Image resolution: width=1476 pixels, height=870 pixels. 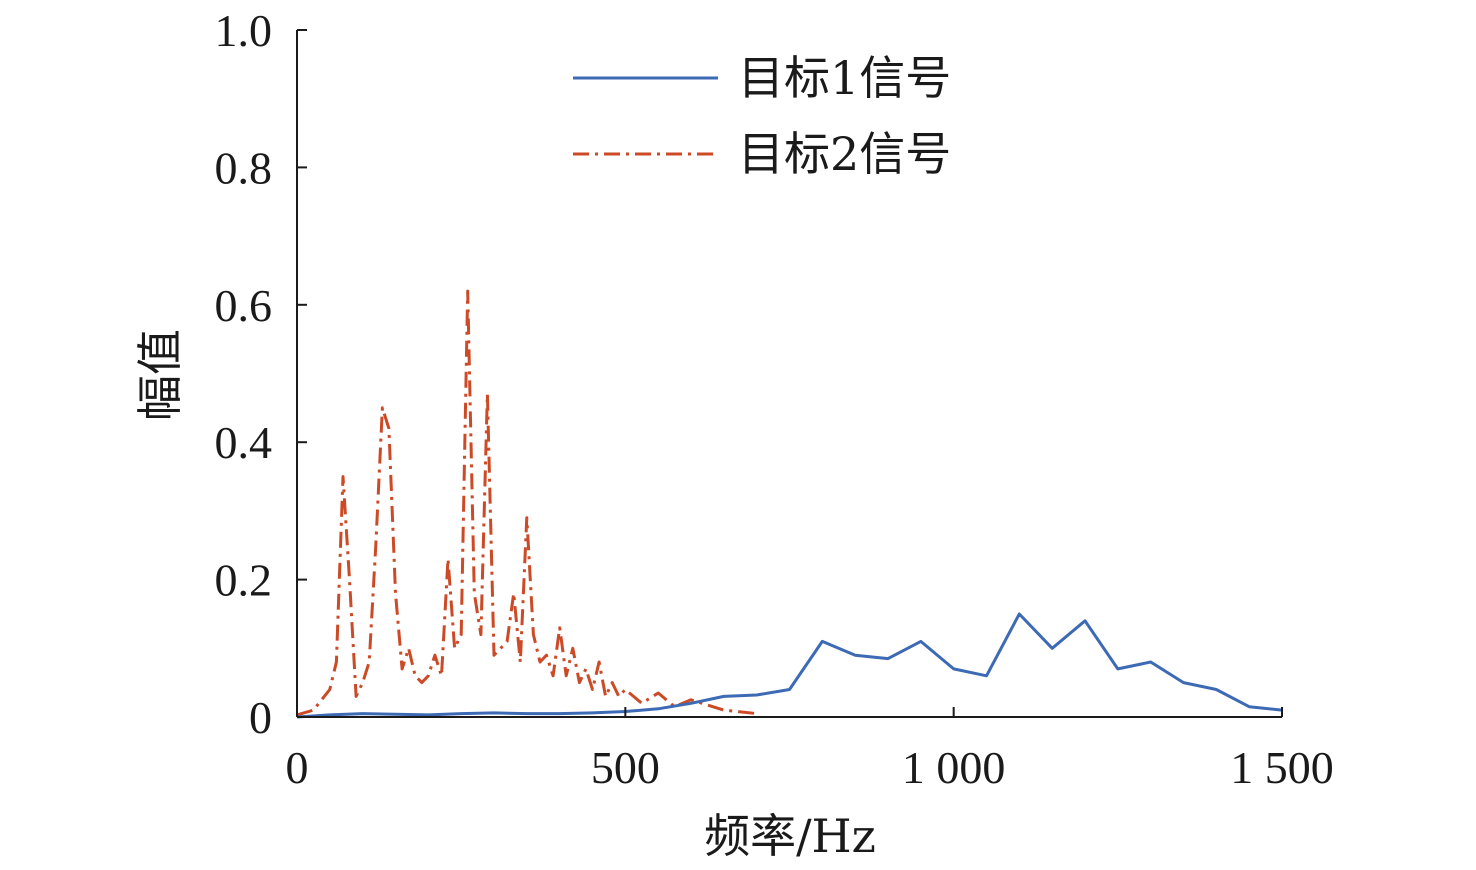 I want to click on y-tick-label: 0.6, so click(x=244, y=305).